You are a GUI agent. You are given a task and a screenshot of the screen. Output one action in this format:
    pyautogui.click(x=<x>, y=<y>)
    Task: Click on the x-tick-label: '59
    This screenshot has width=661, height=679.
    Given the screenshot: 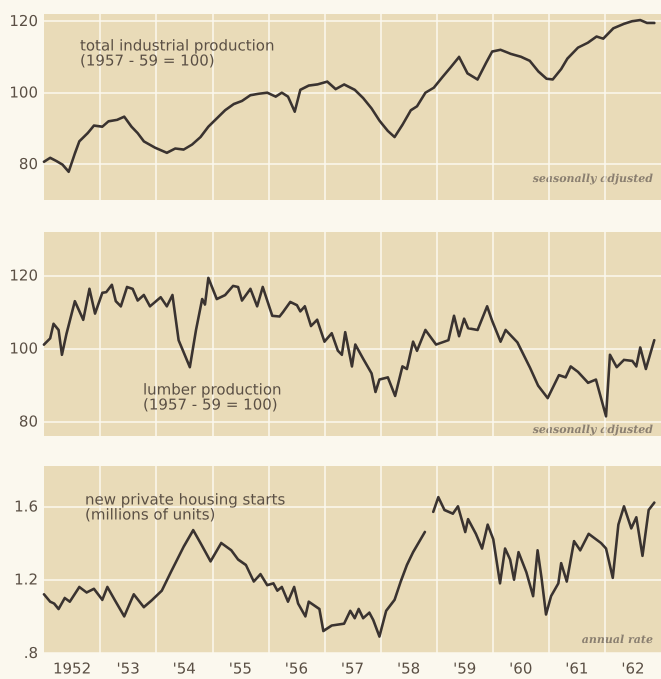 What is the action you would take?
    pyautogui.click(x=464, y=669)
    